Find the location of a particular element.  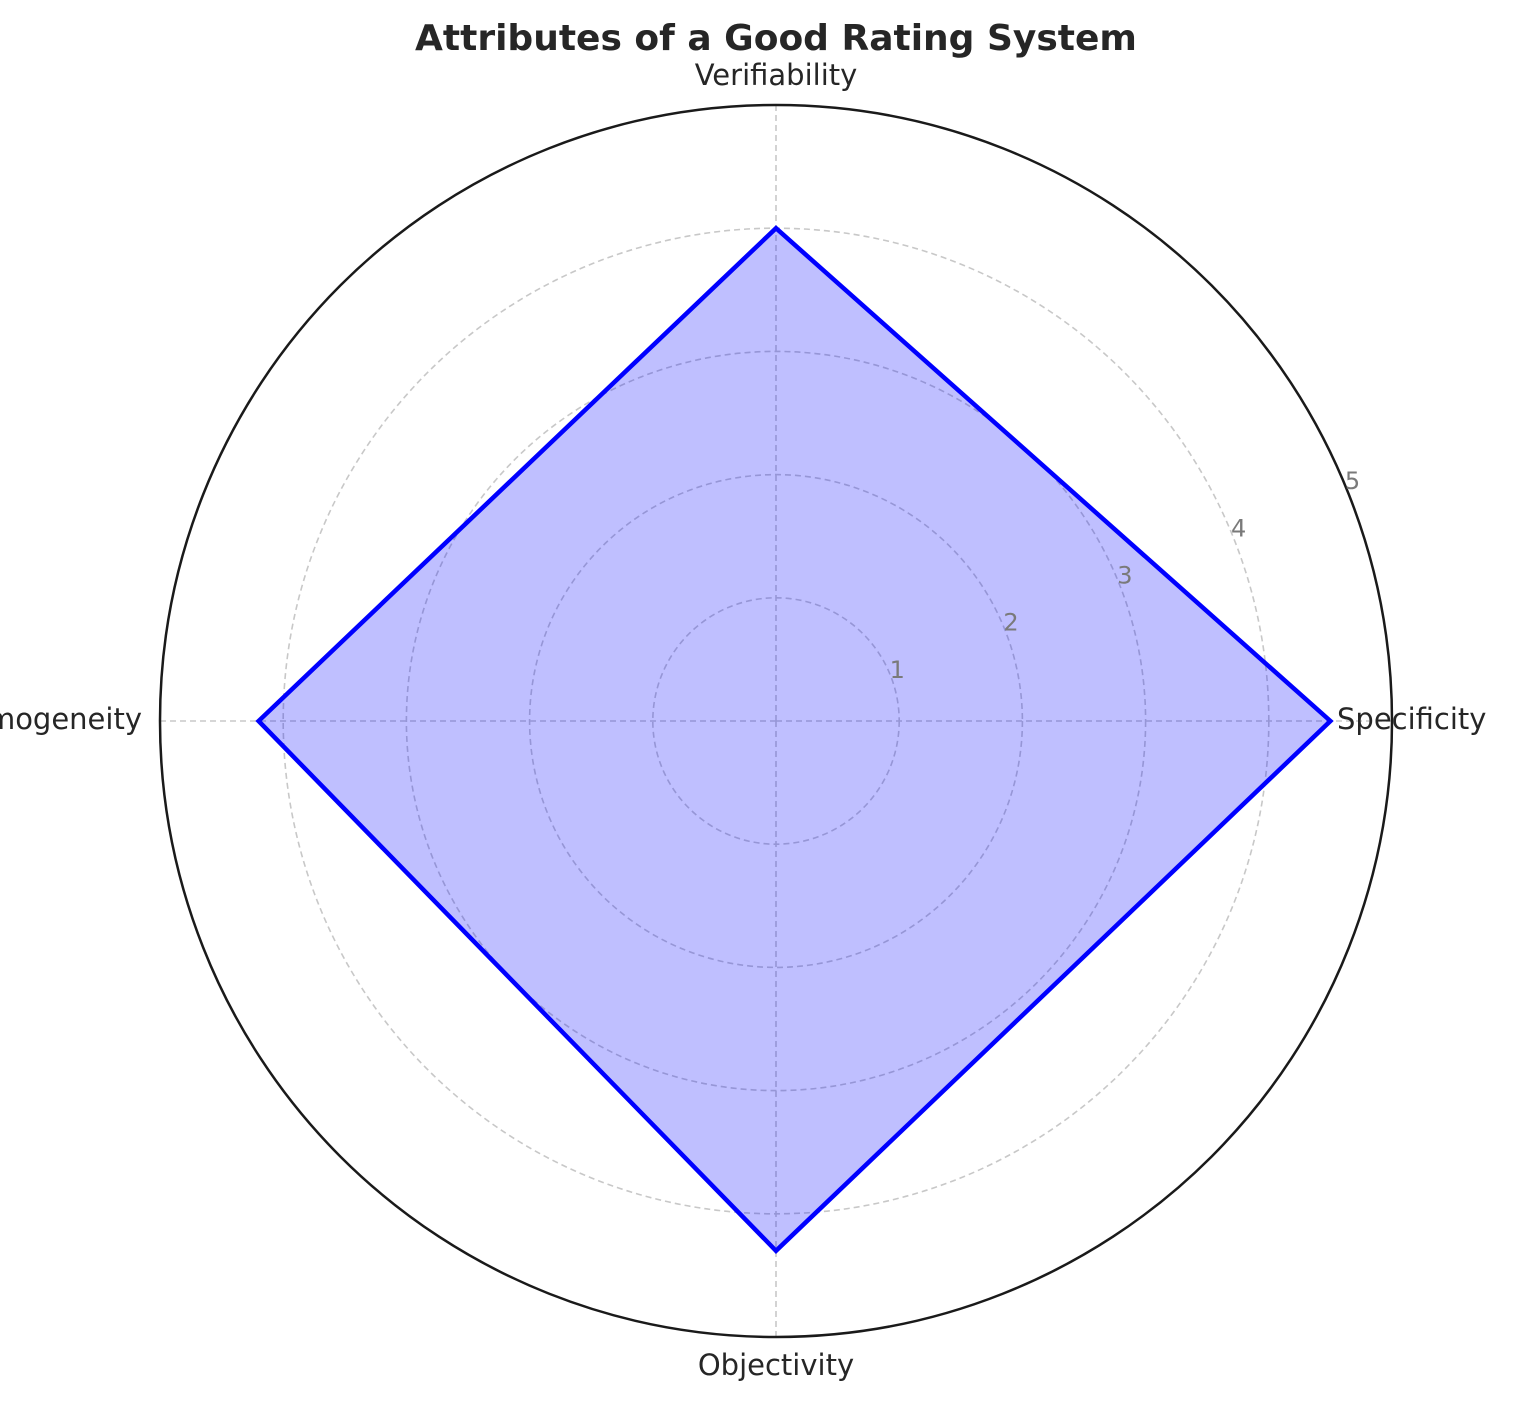

r-tick-label-3: 3 is located at coordinates (1124, 575).